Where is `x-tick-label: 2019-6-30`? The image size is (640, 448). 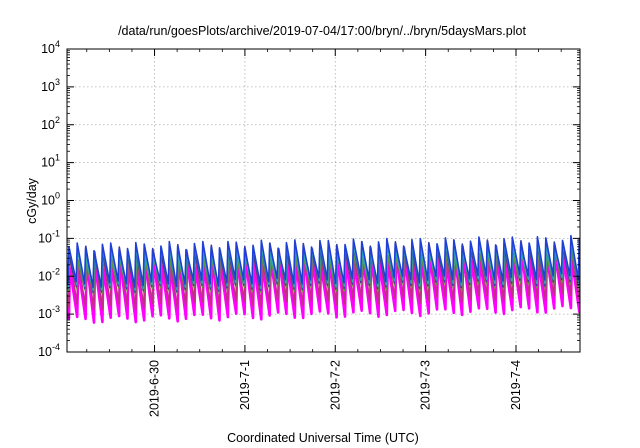
x-tick-label: 2019-6-30 is located at coordinates (155, 388).